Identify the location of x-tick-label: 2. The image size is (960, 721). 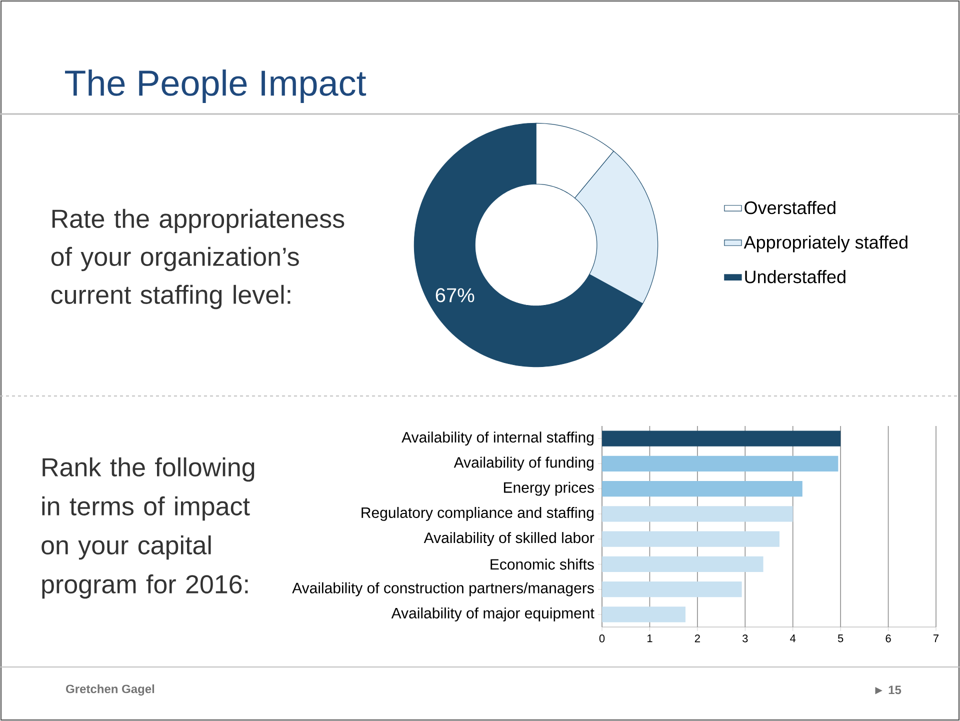
(697, 638).